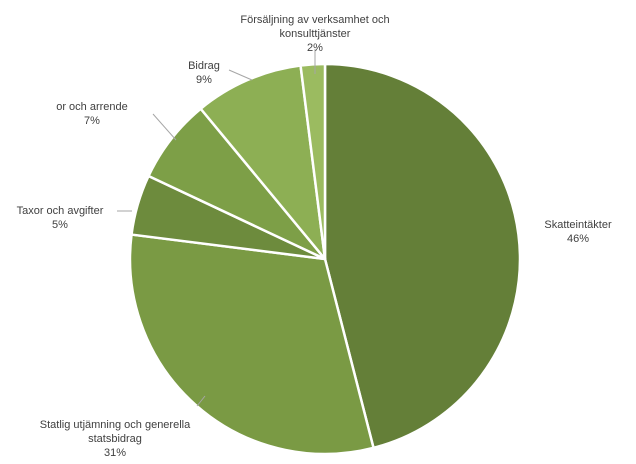 The image size is (636, 464). Describe the element at coordinates (60, 211) in the screenshot. I see `slice-label-line: Taxor och avgifter` at that location.